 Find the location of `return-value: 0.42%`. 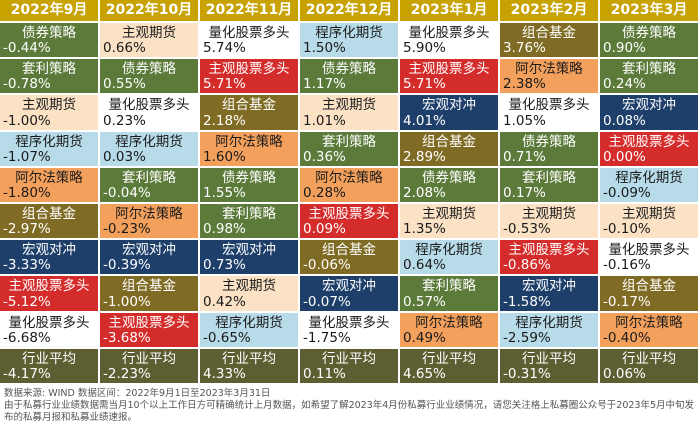

return-value: 0.42% is located at coordinates (224, 301).